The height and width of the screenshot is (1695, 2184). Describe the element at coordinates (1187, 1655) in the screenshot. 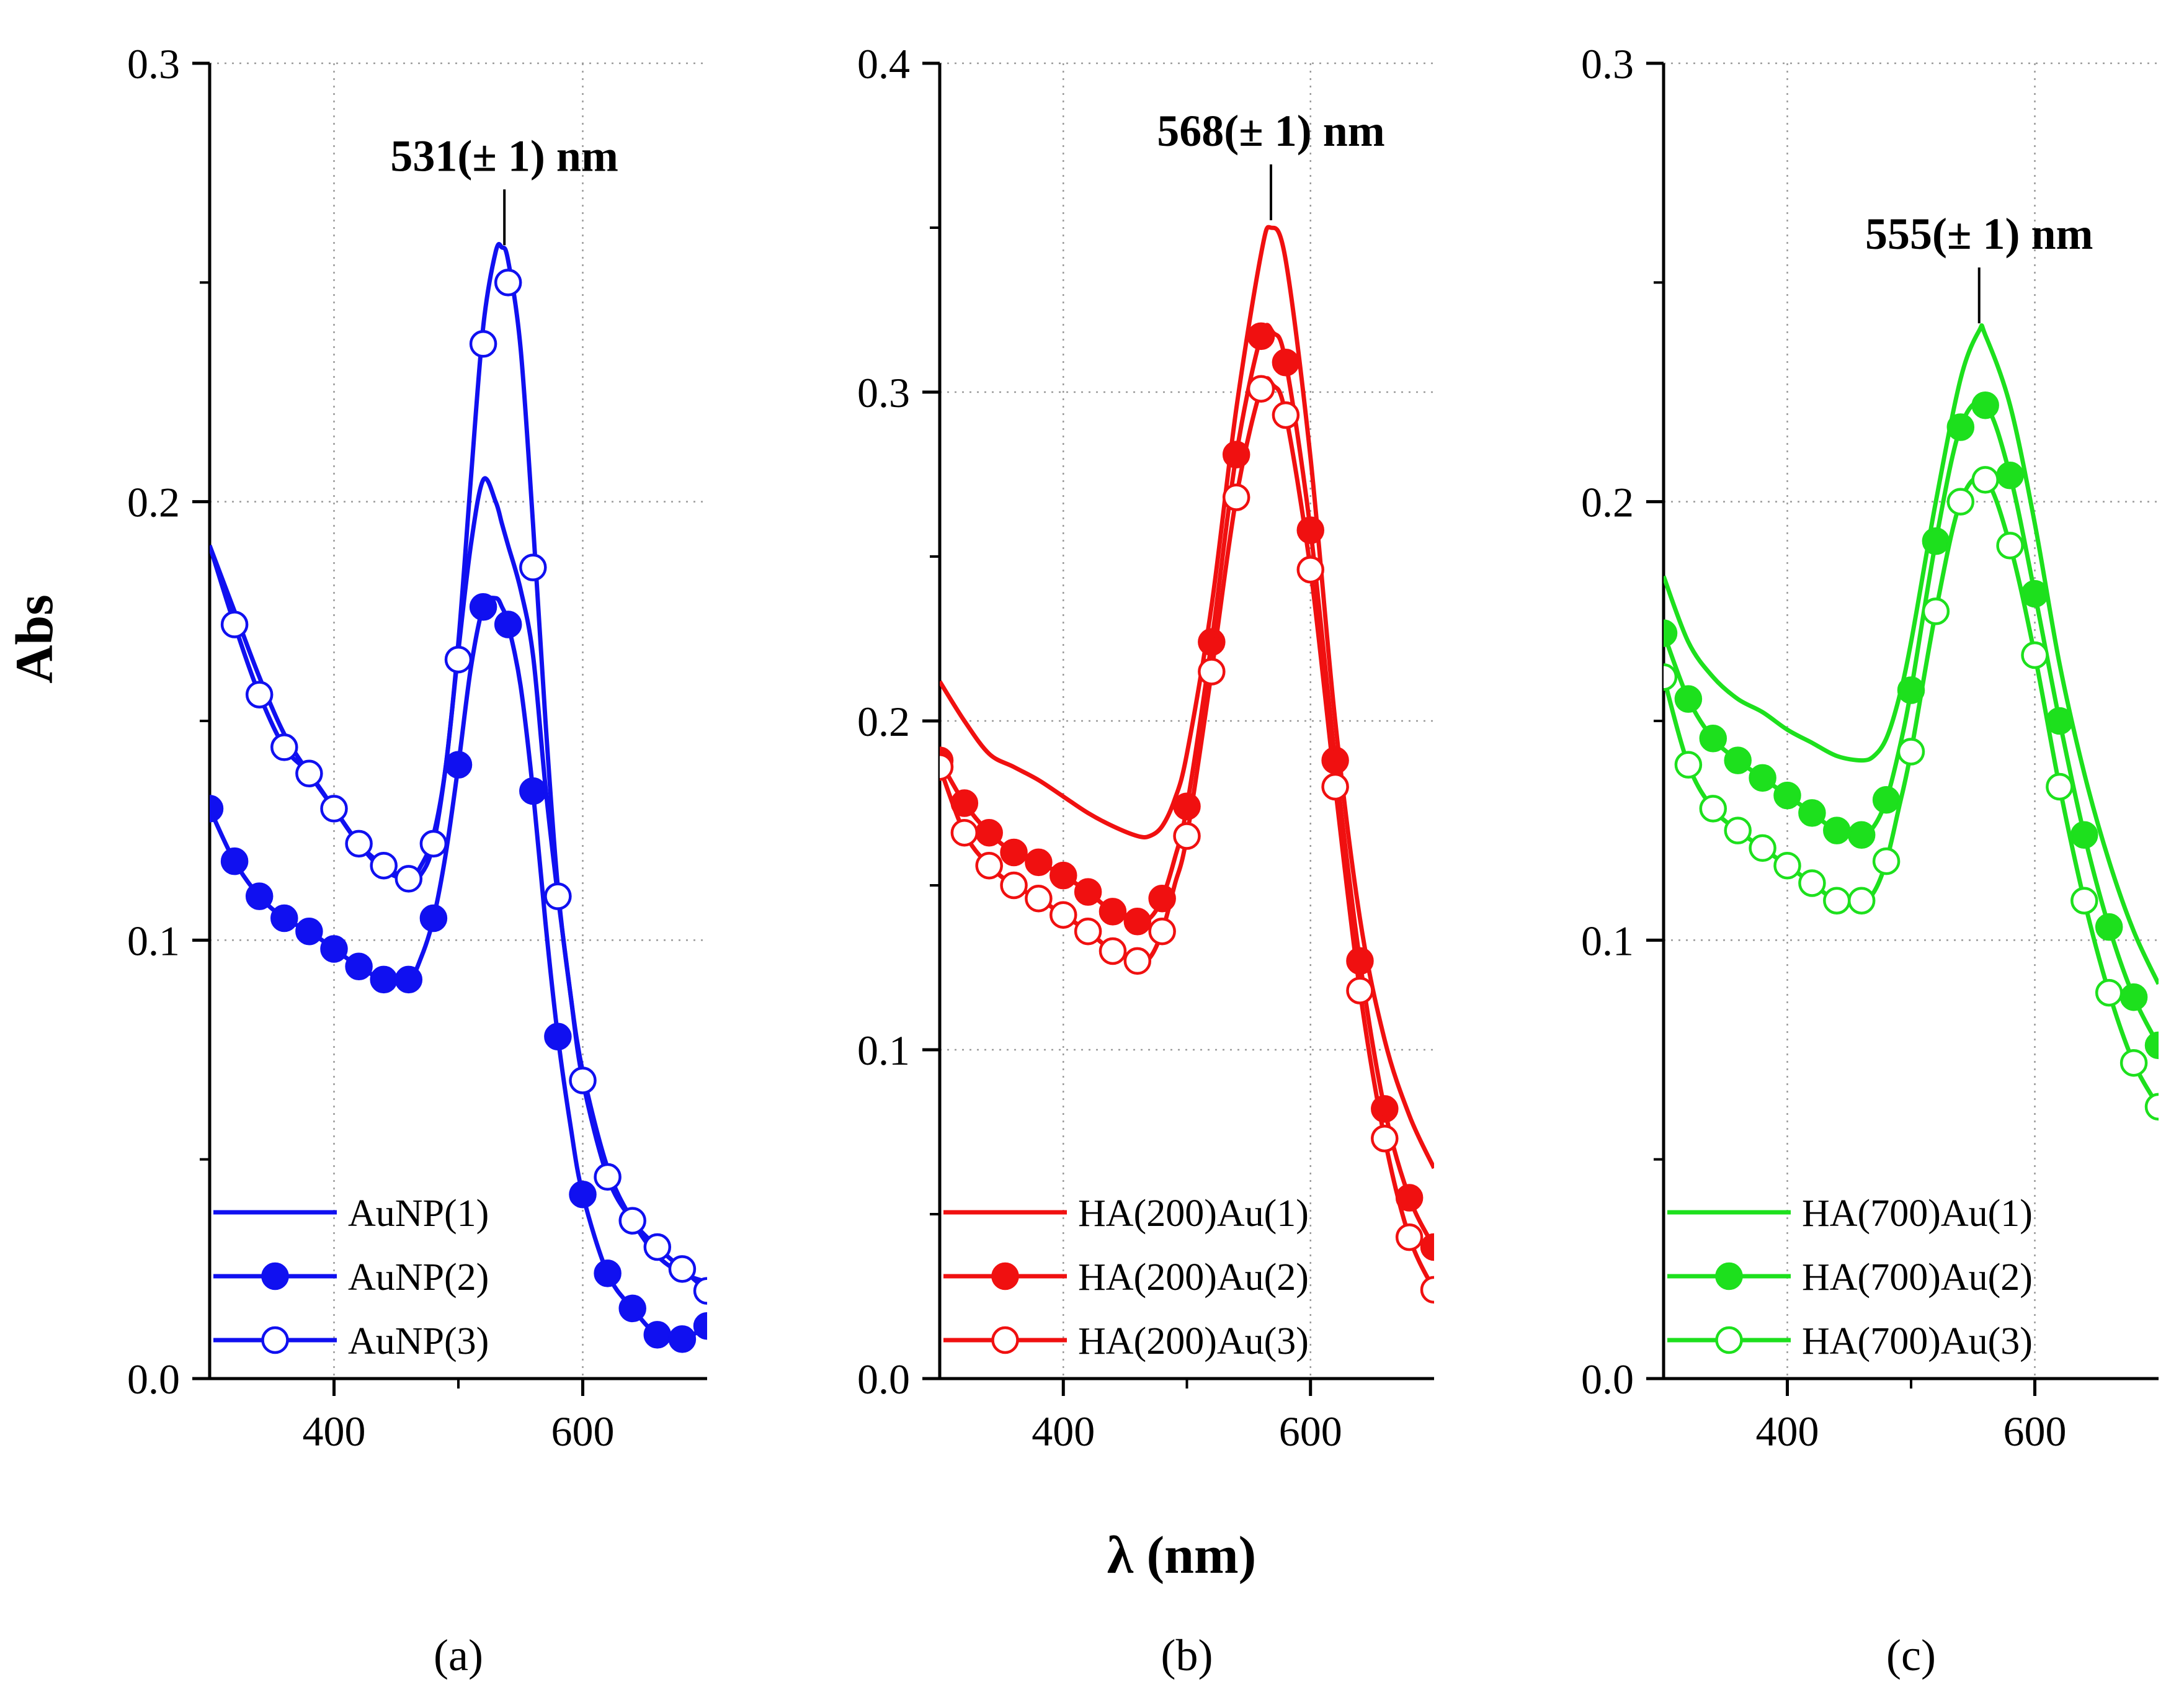

I see `panel-label: (b)` at that location.